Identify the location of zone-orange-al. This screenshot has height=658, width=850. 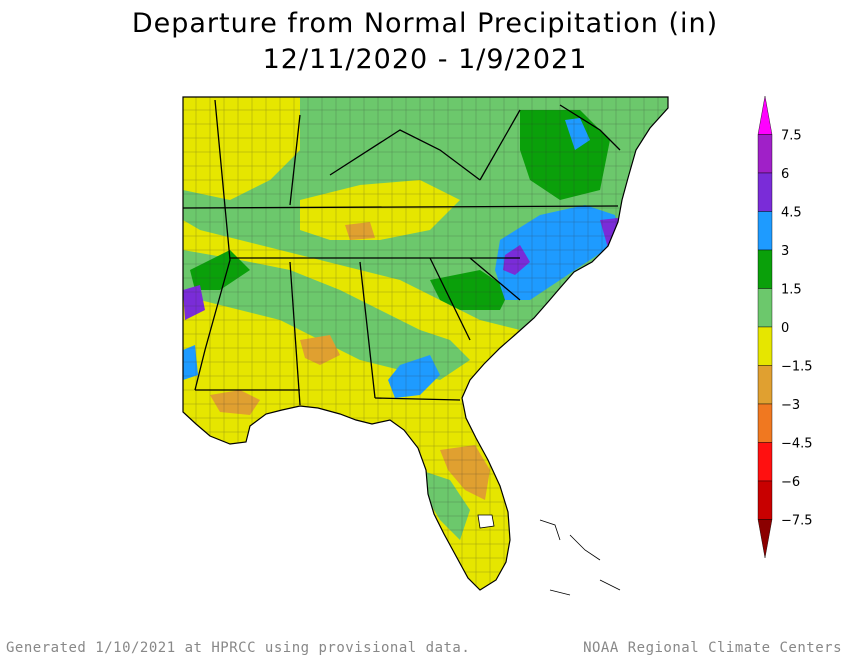
(320, 350).